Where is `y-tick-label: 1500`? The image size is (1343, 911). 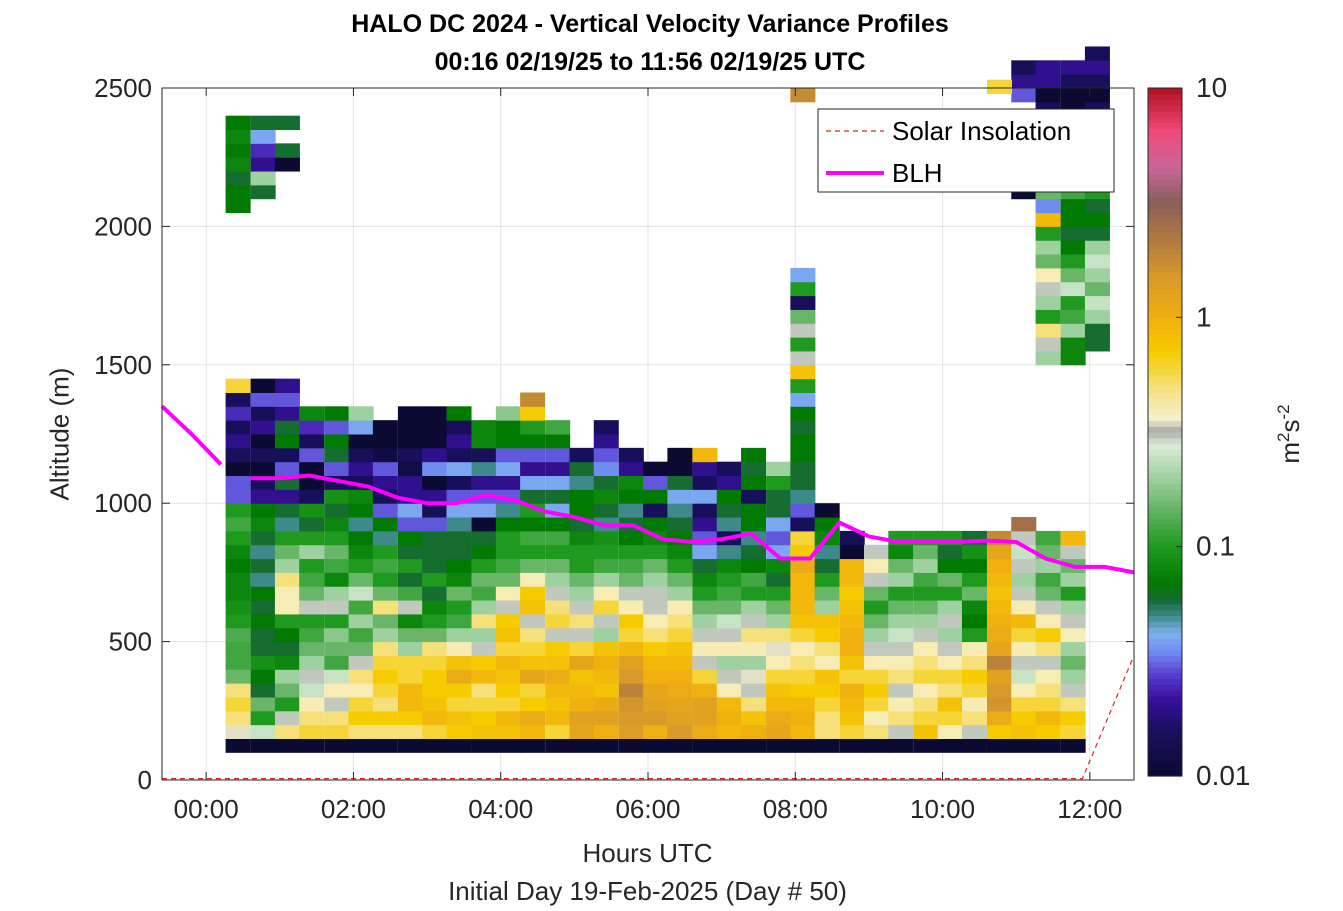
y-tick-label: 1500 is located at coordinates (123, 365).